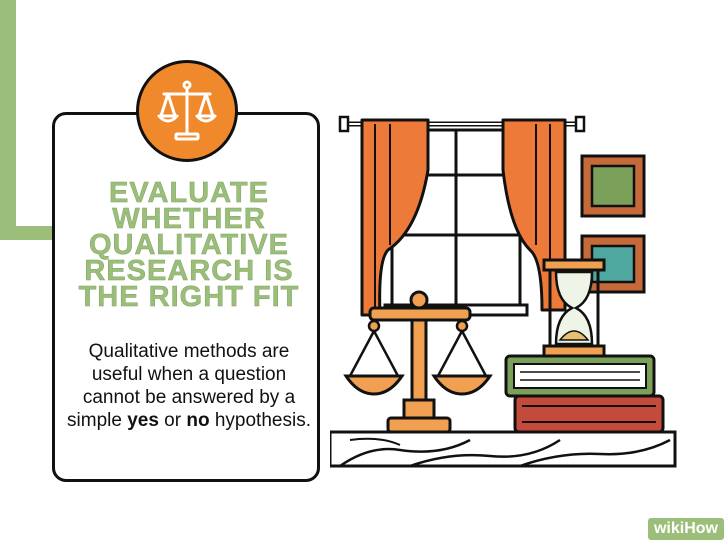 The image size is (728, 546). Describe the element at coordinates (189, 297) in the screenshot. I see `title-line: THE RIGHT FIT` at that location.